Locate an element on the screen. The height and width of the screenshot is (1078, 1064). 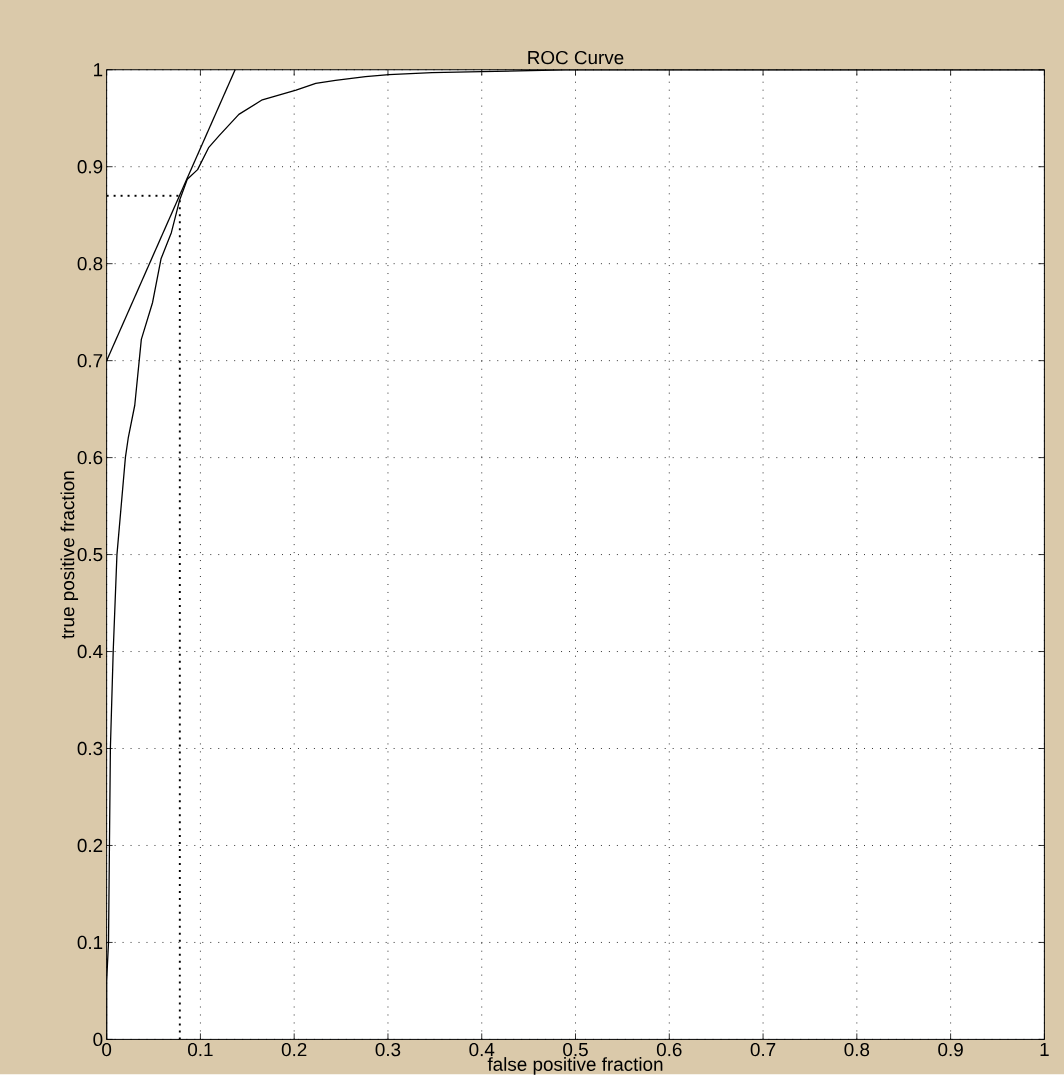
y-tick-label: 0.6 is located at coordinates (90, 457).